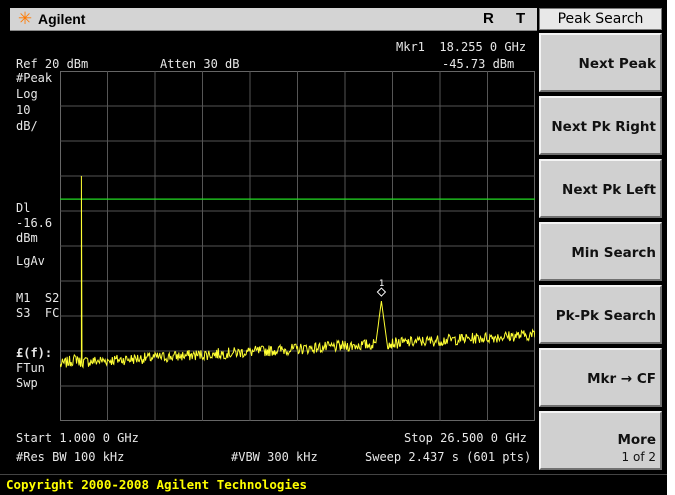 This screenshot has width=675, height=495. Describe the element at coordinates (521, 18) in the screenshot. I see `trigger-indicator: T` at that location.